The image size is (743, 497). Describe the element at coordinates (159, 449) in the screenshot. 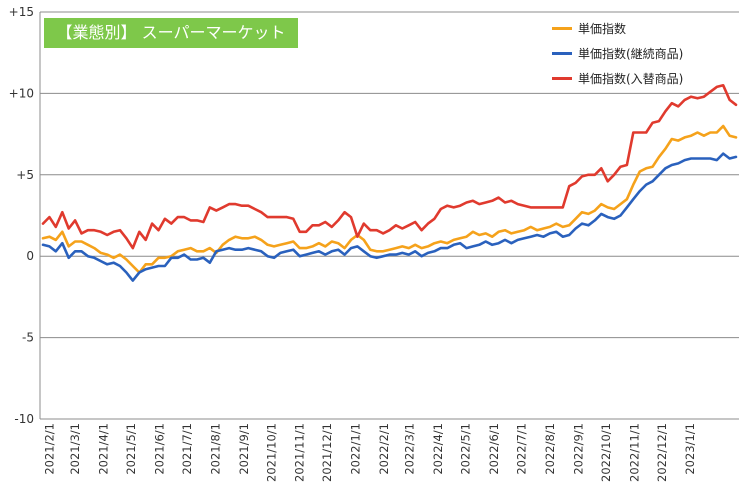

I see `x-tick-label: 2021/6/1` at that location.